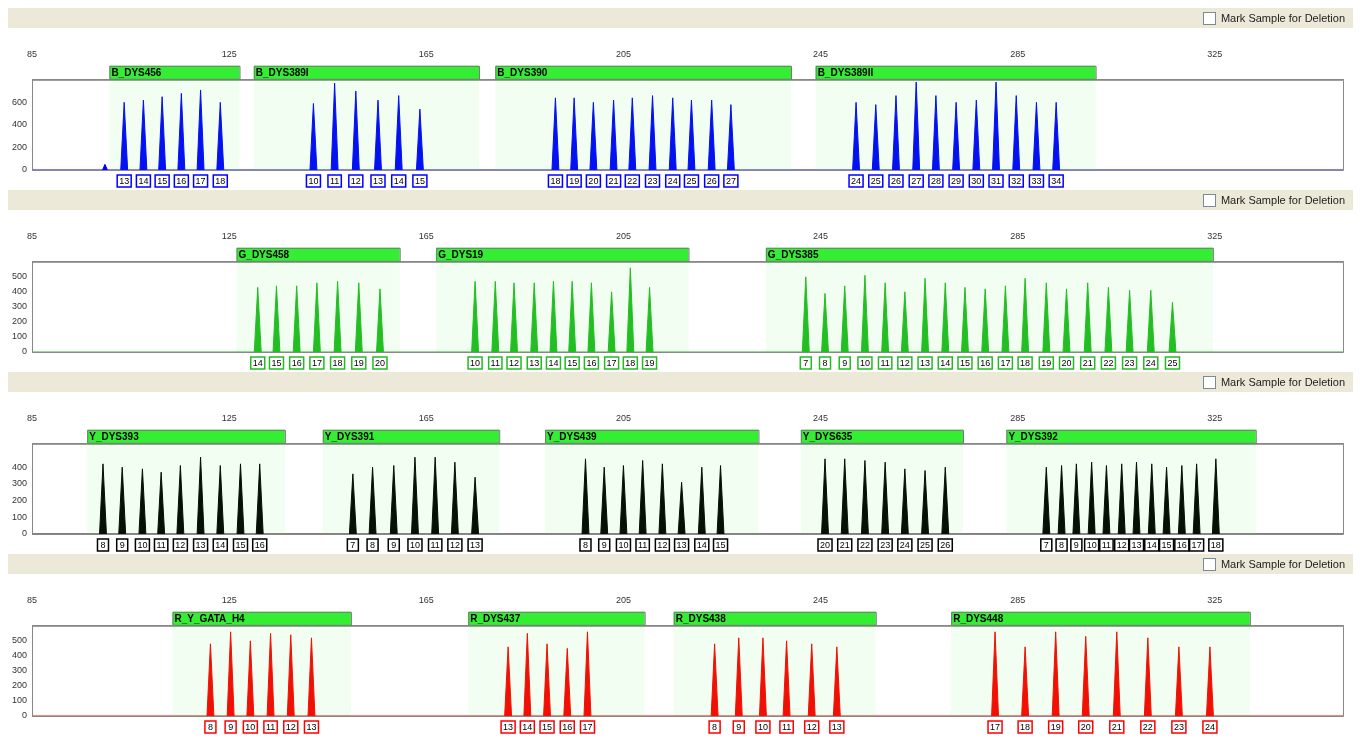 This screenshot has width=1361, height=738. Describe the element at coordinates (1036, 180) in the screenshot. I see `annotation: 33` at that location.